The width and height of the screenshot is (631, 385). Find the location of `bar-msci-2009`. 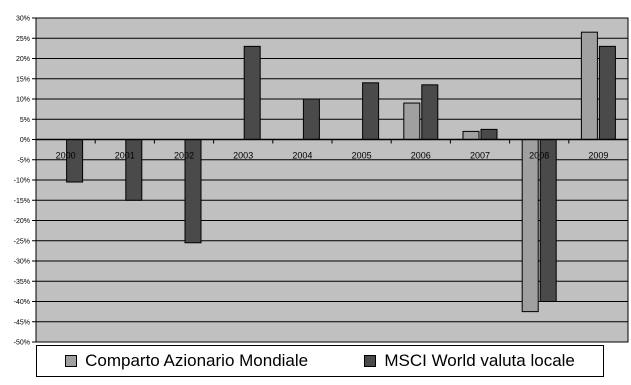

bar-msci-2009 is located at coordinates (607, 92).